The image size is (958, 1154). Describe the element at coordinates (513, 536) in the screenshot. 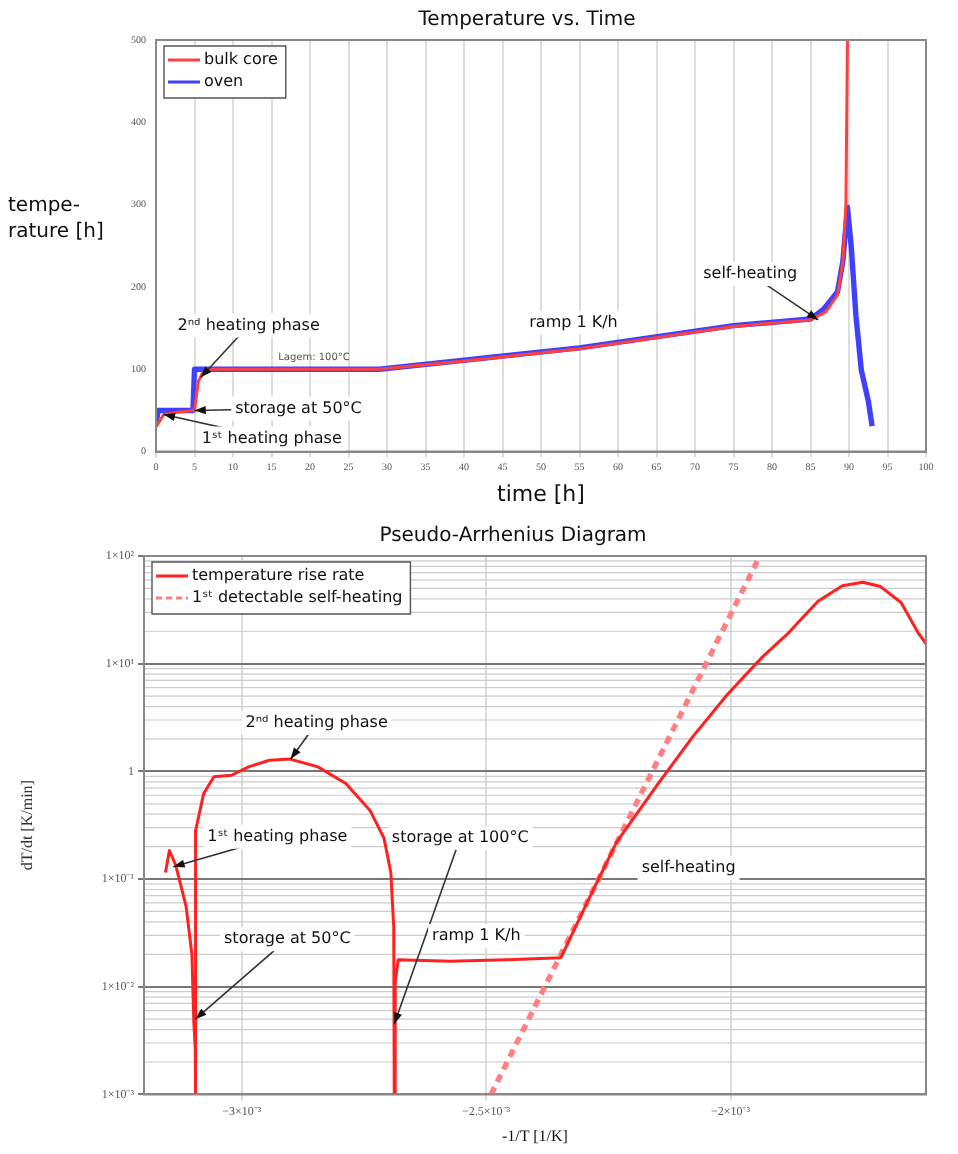

I see `chart-title: Pseudo-Arrhenius Diagram` at that location.